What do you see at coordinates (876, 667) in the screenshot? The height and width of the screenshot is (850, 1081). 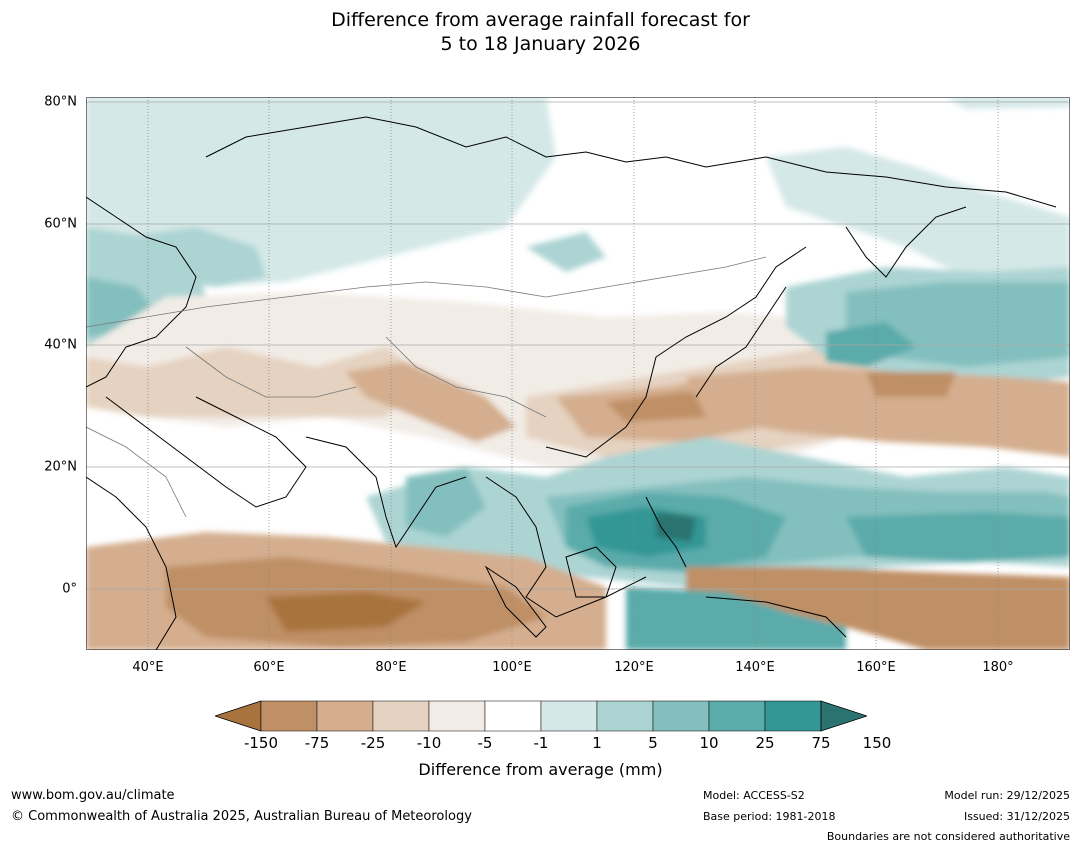 I see `lon-label-160e: 160°E` at bounding box center [876, 667].